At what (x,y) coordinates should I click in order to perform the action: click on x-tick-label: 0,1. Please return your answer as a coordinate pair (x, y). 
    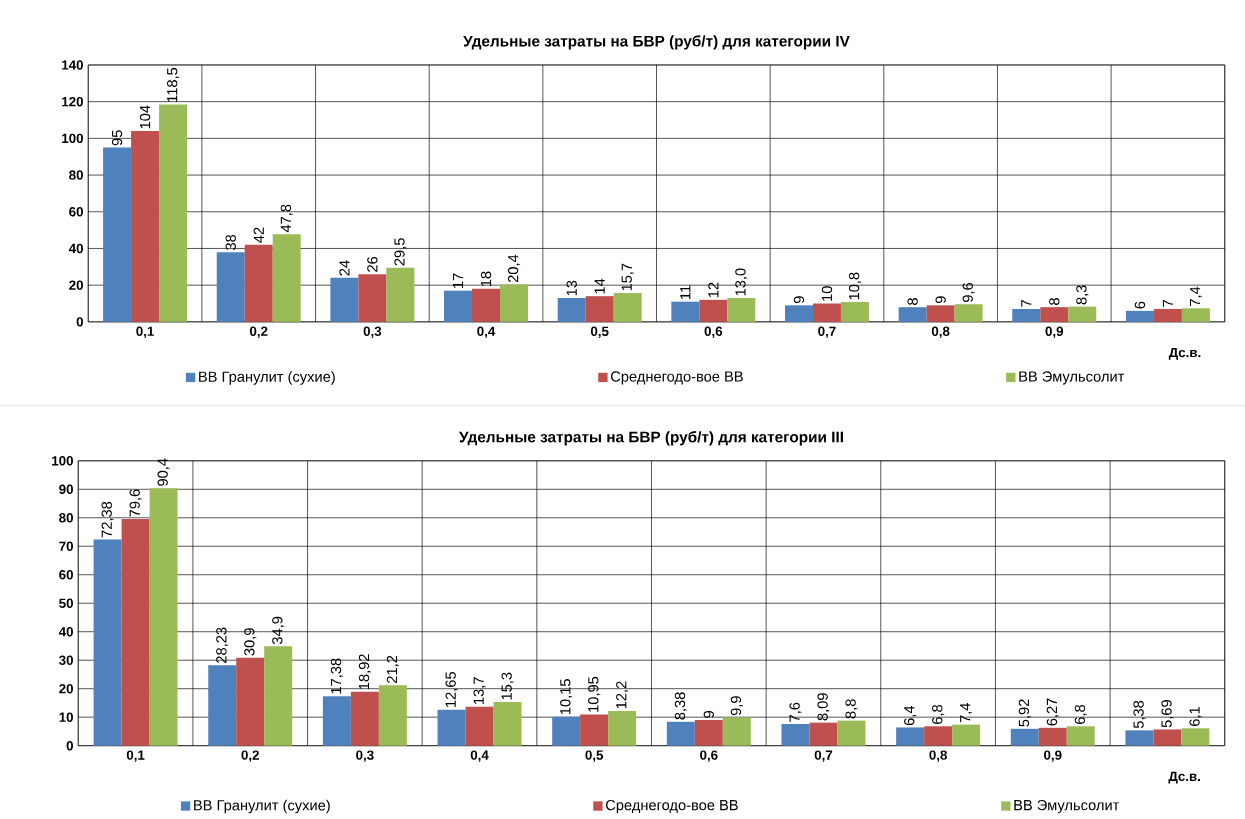
    Looking at the image, I should click on (135, 756).